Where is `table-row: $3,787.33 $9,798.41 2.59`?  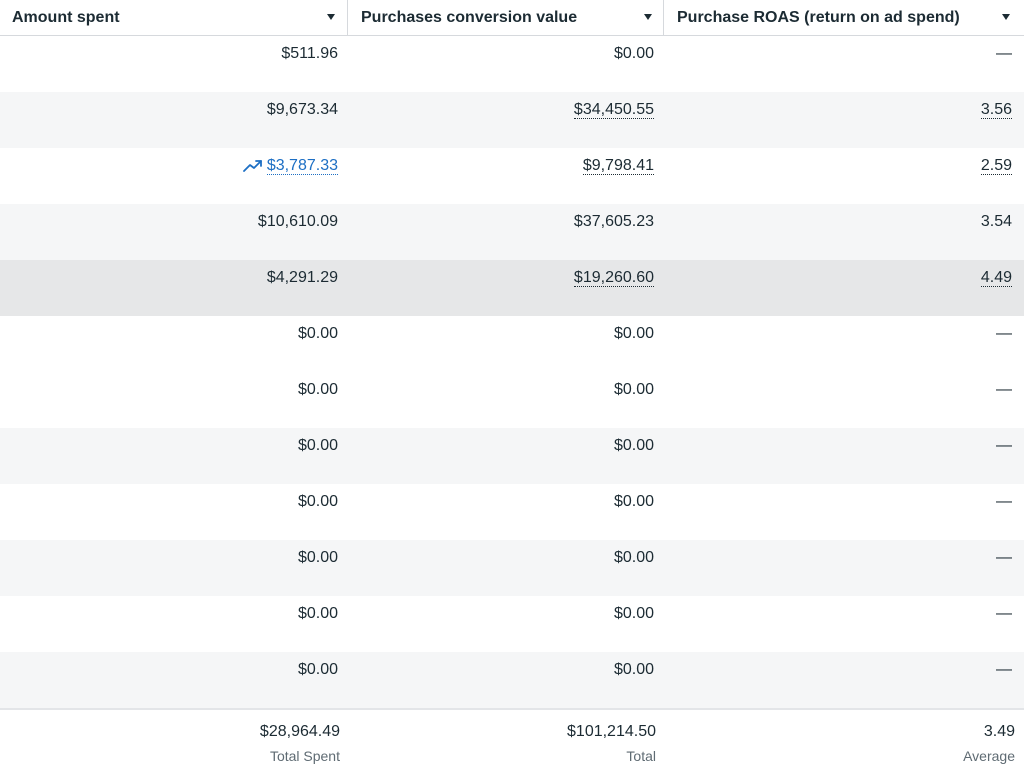 table-row: $3,787.33 $9,798.41 2.59 is located at coordinates (512, 176).